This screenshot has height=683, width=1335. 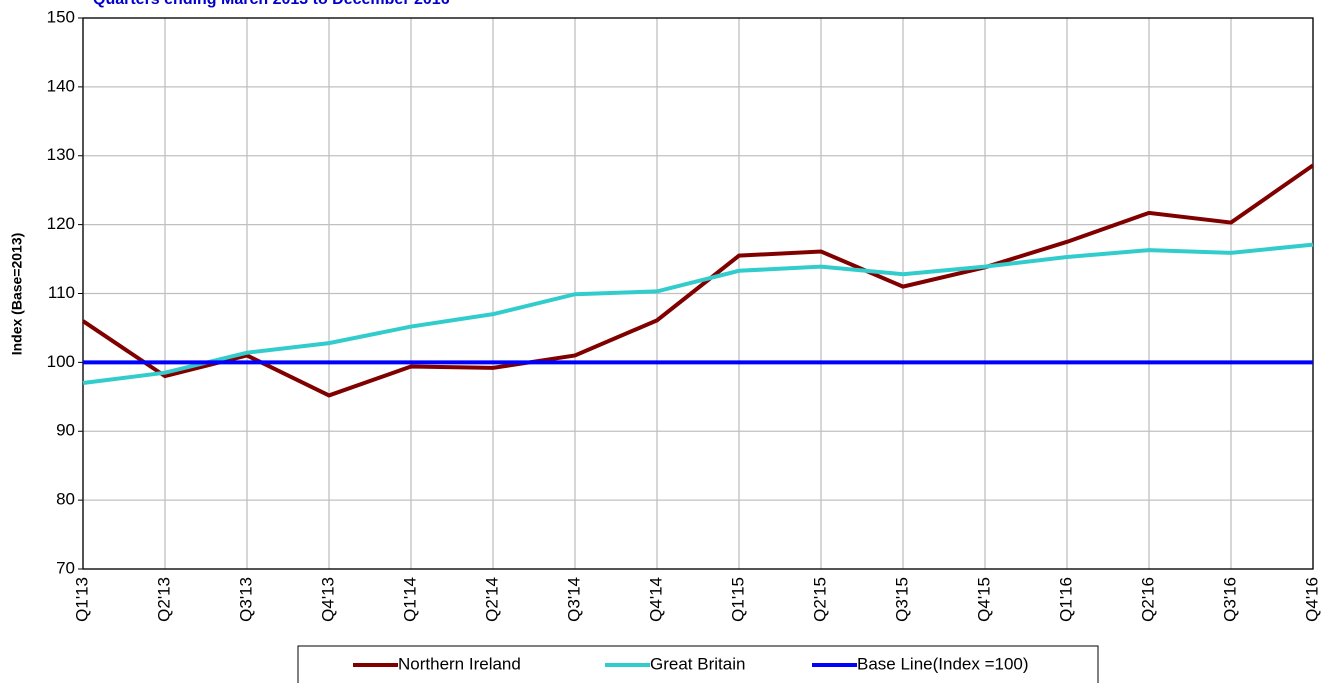 What do you see at coordinates (1229, 599) in the screenshot?
I see `x-tick-label: Q3'16` at bounding box center [1229, 599].